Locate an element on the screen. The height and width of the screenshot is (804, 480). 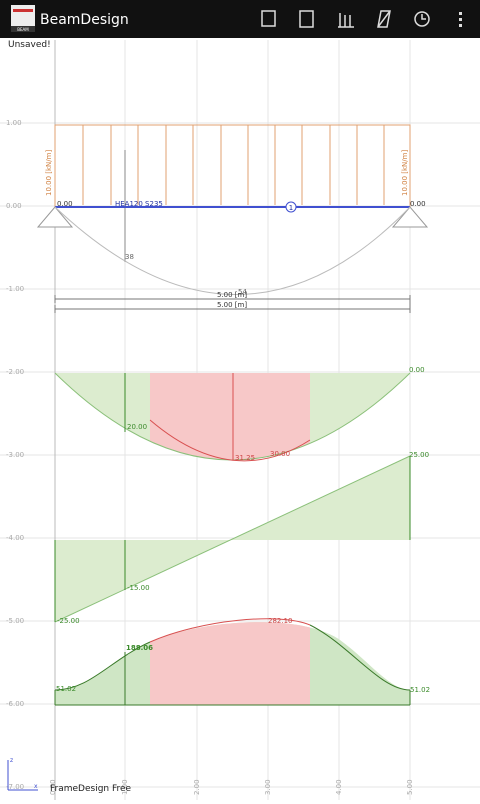
moment-diagram is located at coordinates (232, 417).